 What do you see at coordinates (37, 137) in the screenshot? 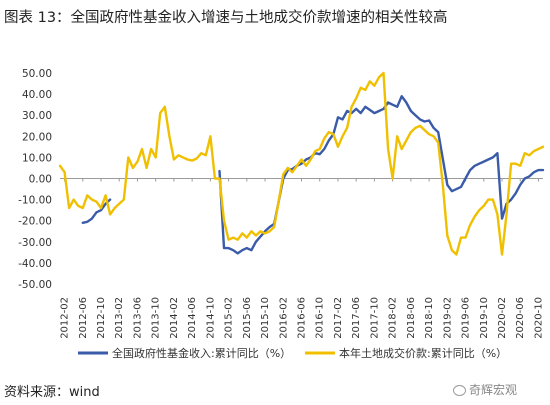
I see `y-tick-label: 20.00` at bounding box center [37, 137].